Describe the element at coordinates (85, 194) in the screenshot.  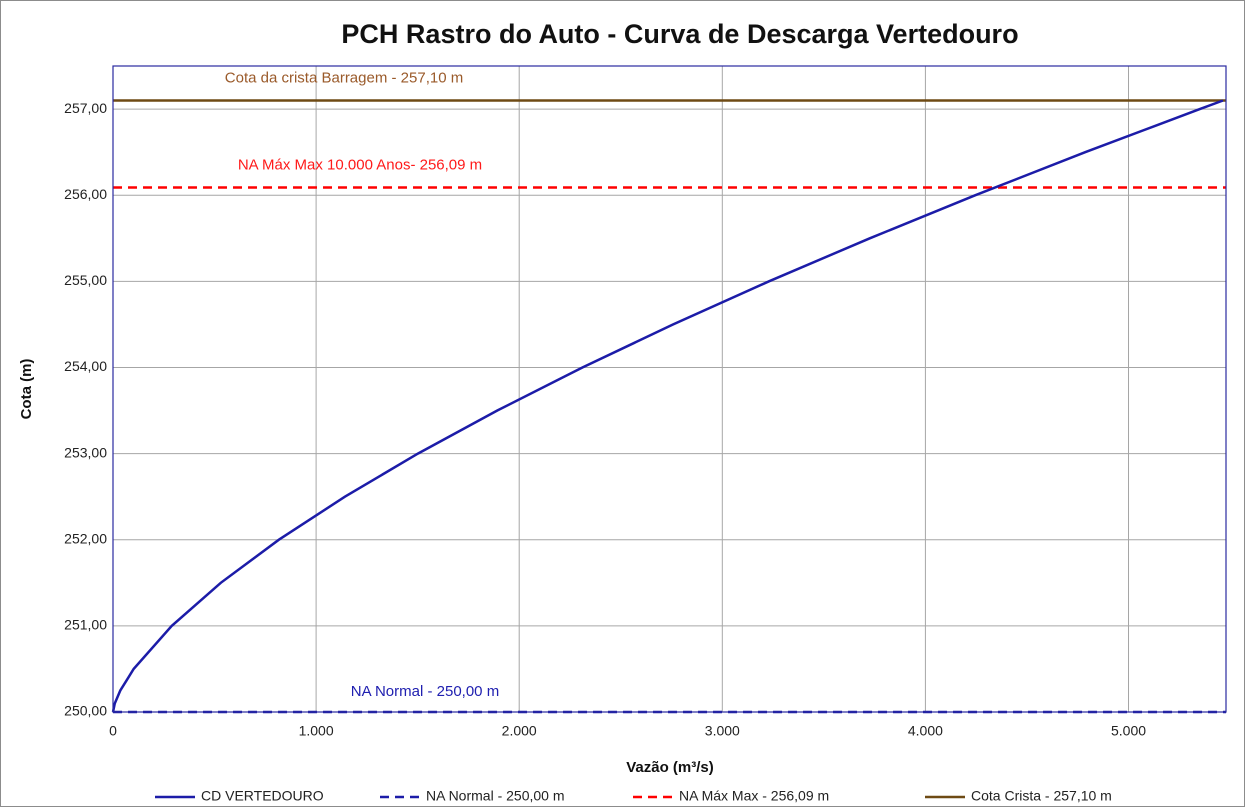
I see `y-tick-label: 256,00` at that location.